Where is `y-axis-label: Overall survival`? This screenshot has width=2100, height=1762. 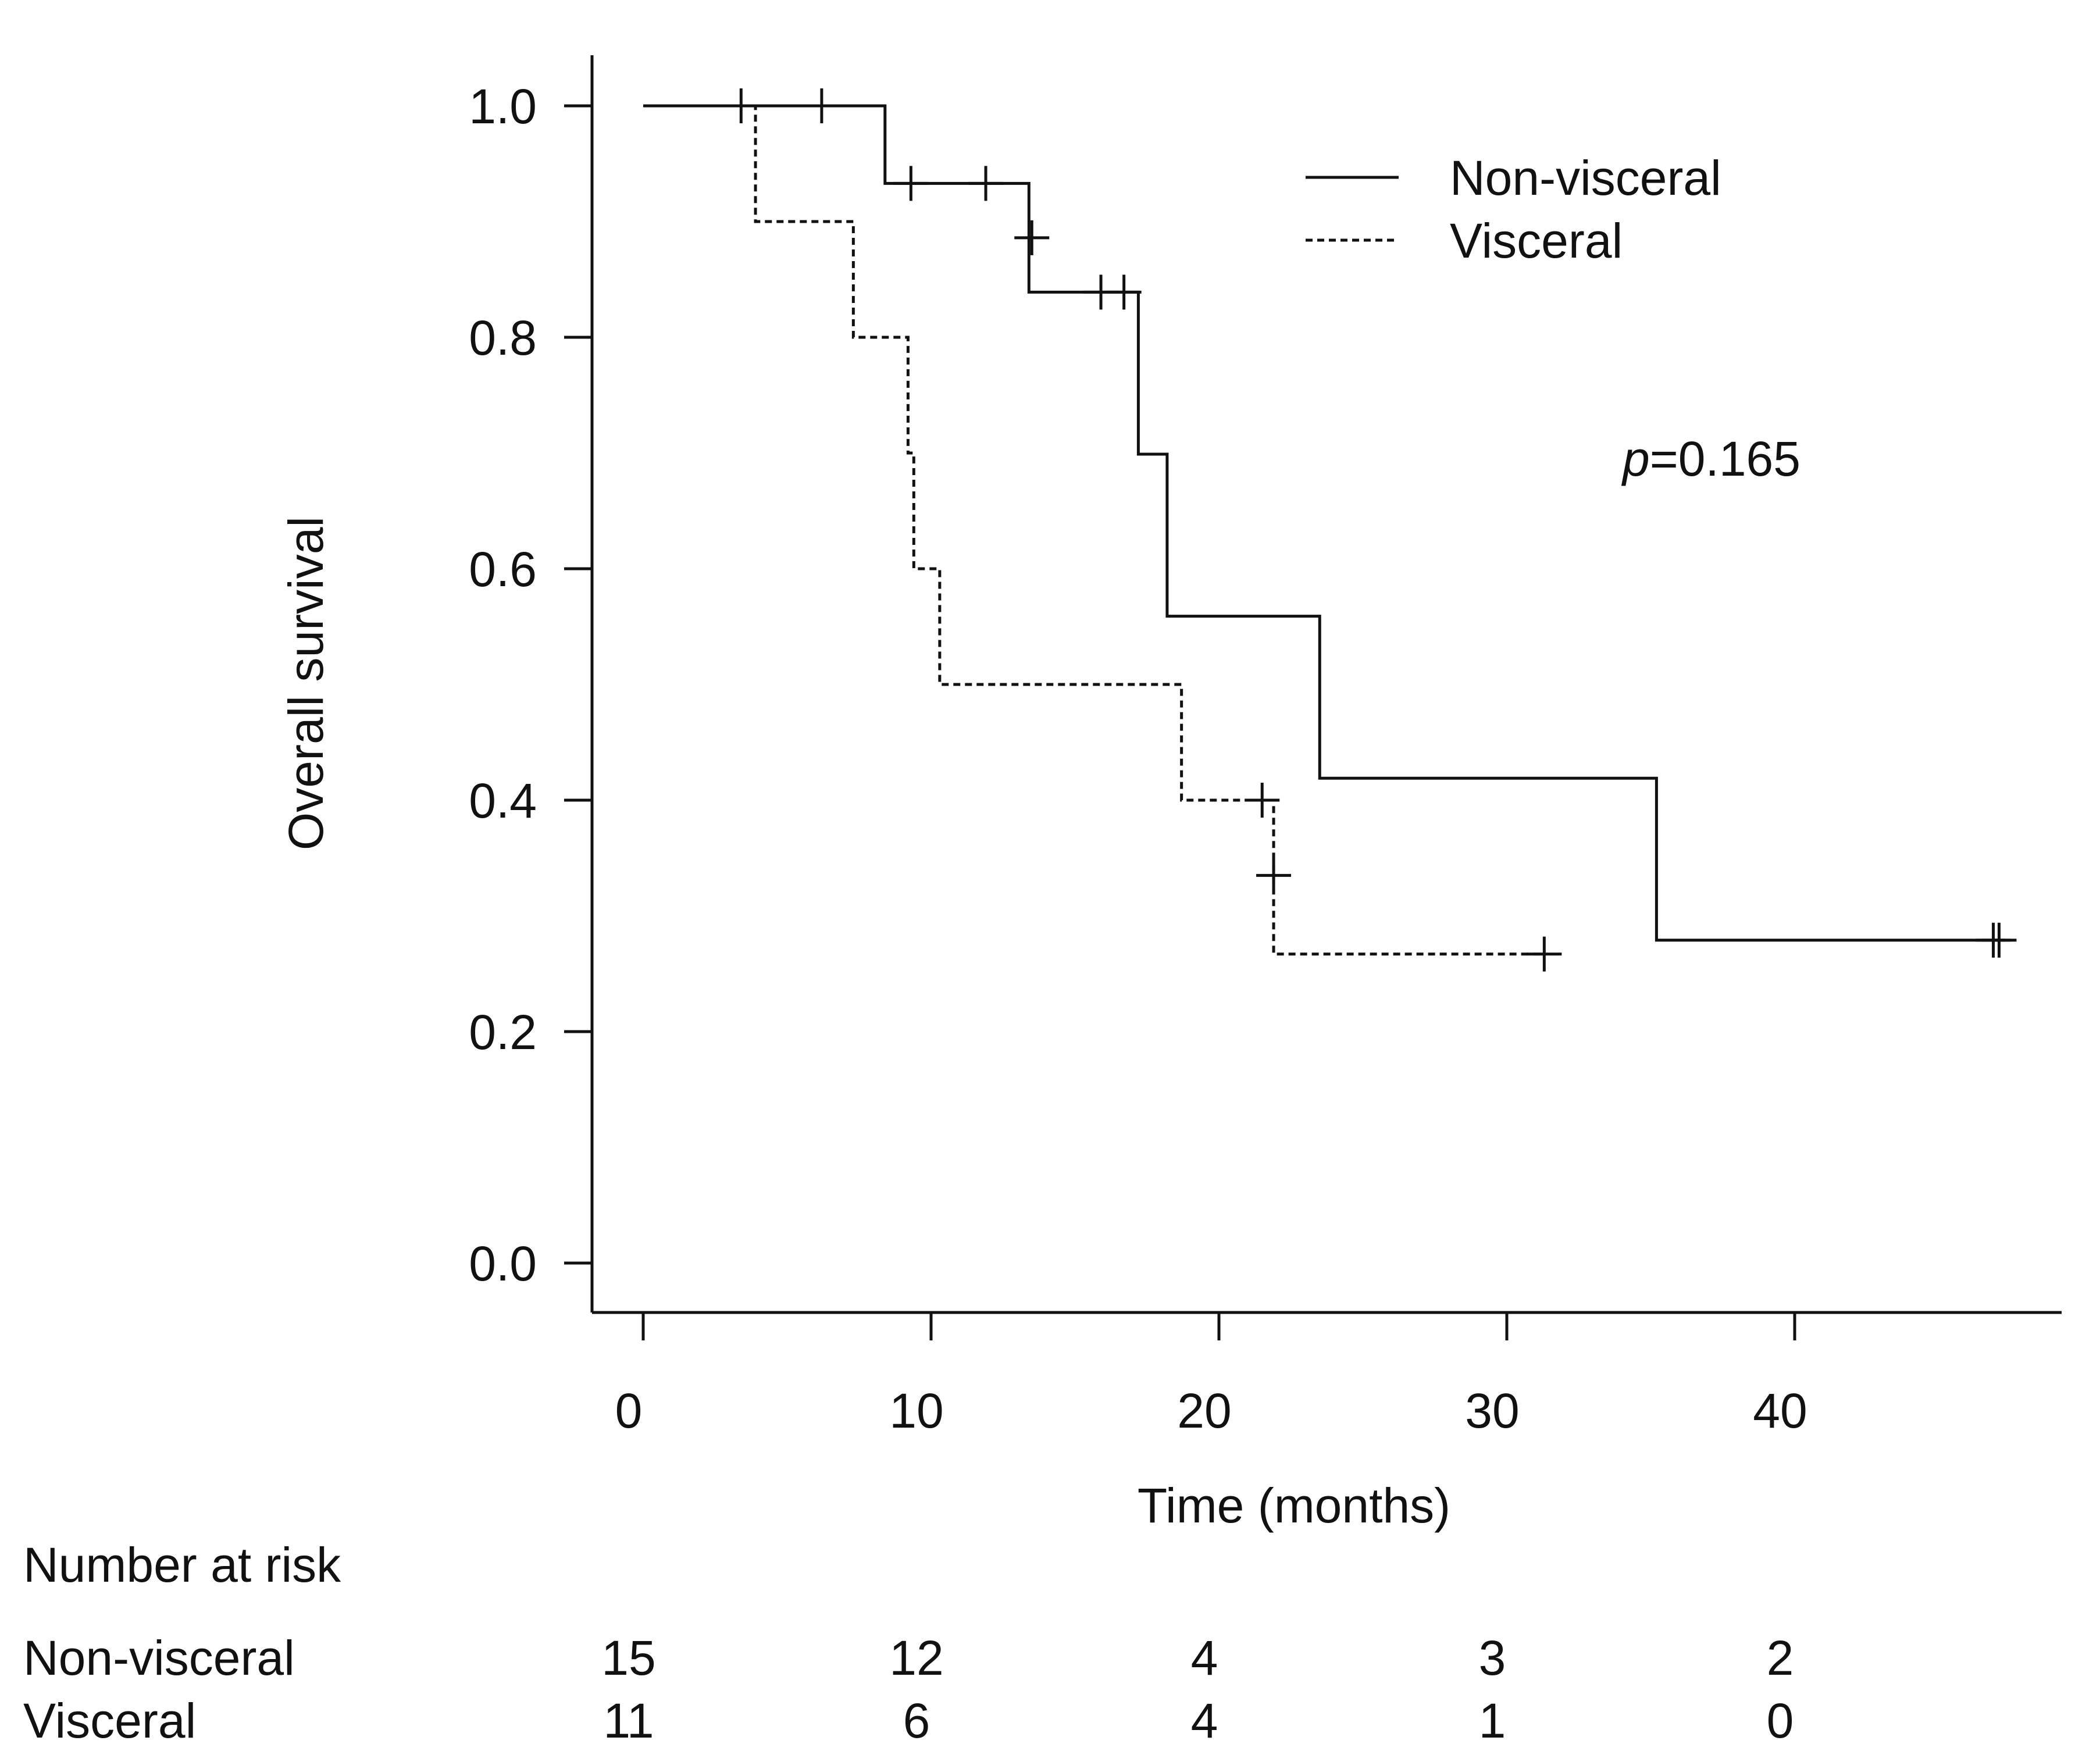
y-axis-label: Overall survival is located at coordinates (306, 683).